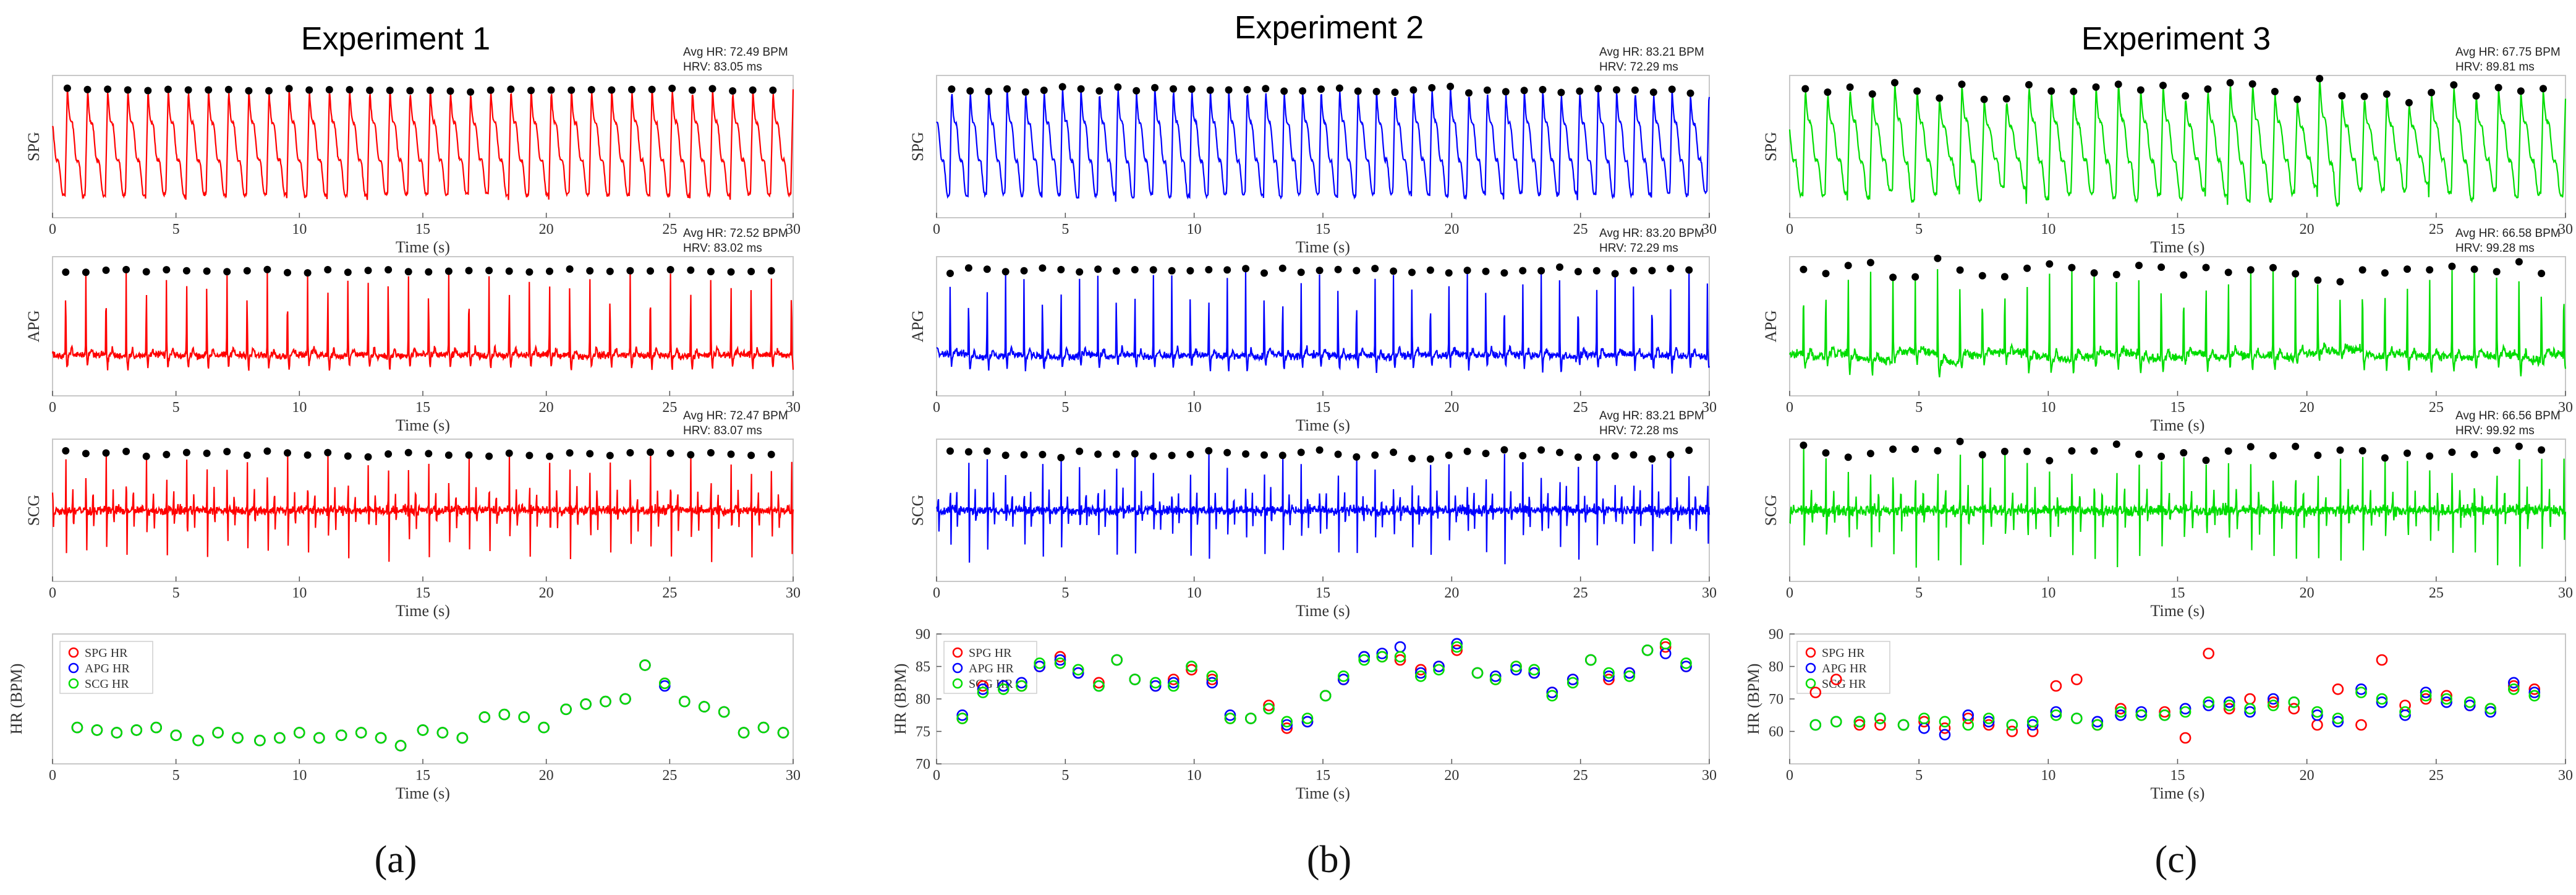 Image resolution: width=2576 pixels, height=895 pixels. Describe the element at coordinates (1323, 698) in the screenshot. I see `plot-box` at that location.